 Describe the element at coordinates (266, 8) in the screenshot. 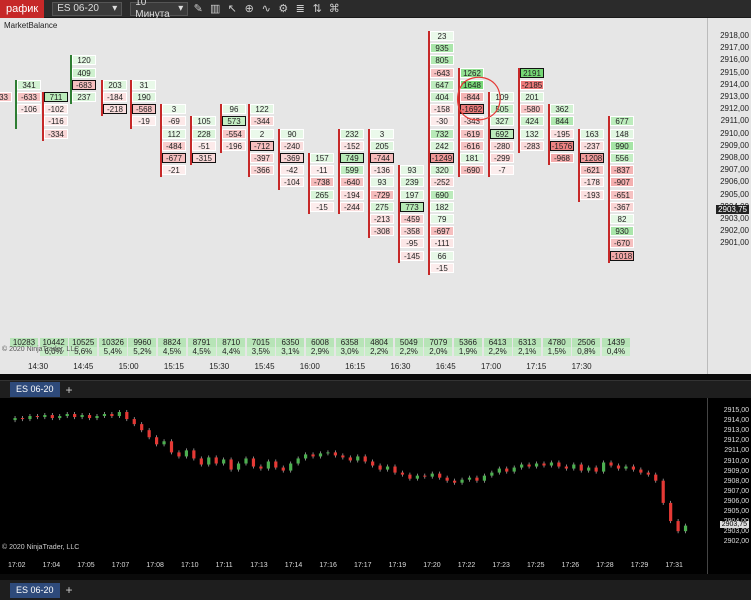

I see `indicators-icon: ∿` at that location.